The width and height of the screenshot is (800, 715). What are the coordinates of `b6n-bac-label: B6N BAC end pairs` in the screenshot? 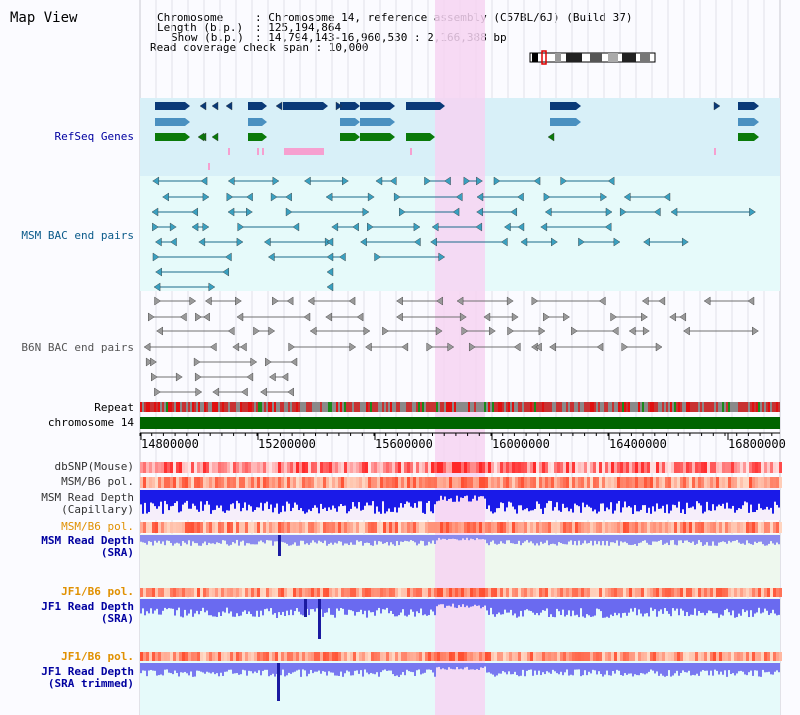 It's located at (77, 347).